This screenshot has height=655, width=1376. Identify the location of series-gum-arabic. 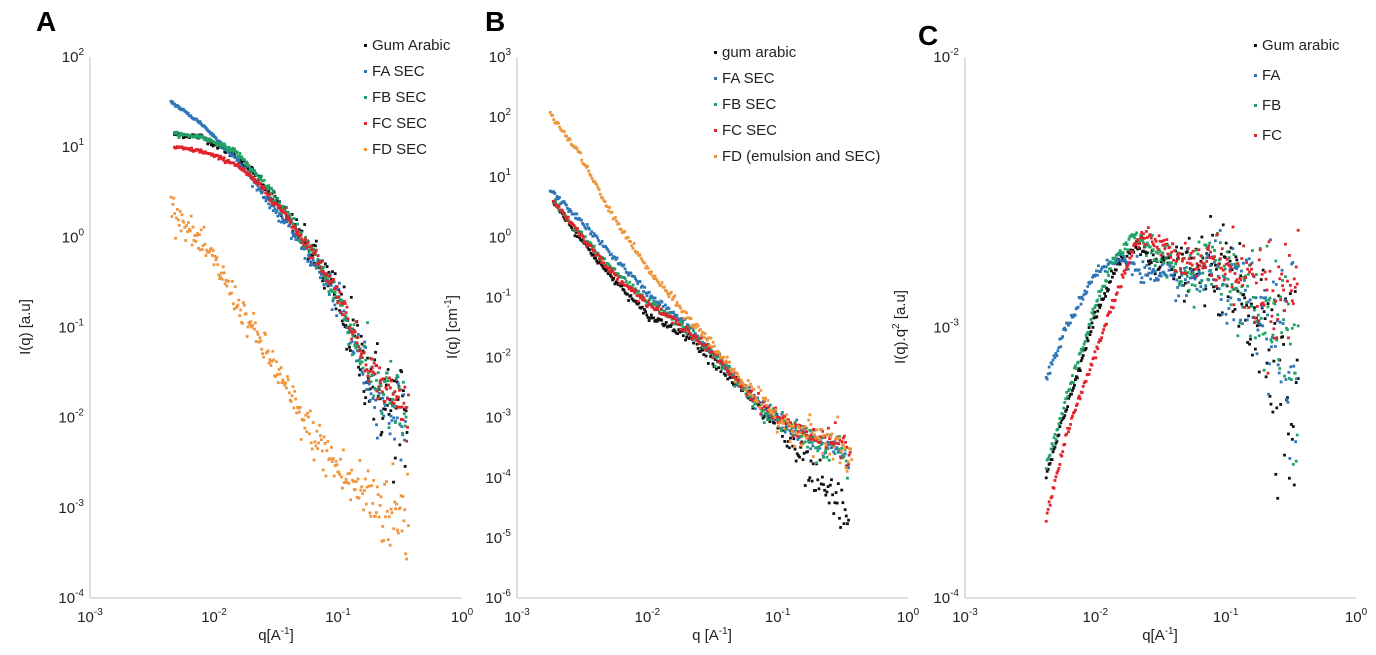
(1172, 357).